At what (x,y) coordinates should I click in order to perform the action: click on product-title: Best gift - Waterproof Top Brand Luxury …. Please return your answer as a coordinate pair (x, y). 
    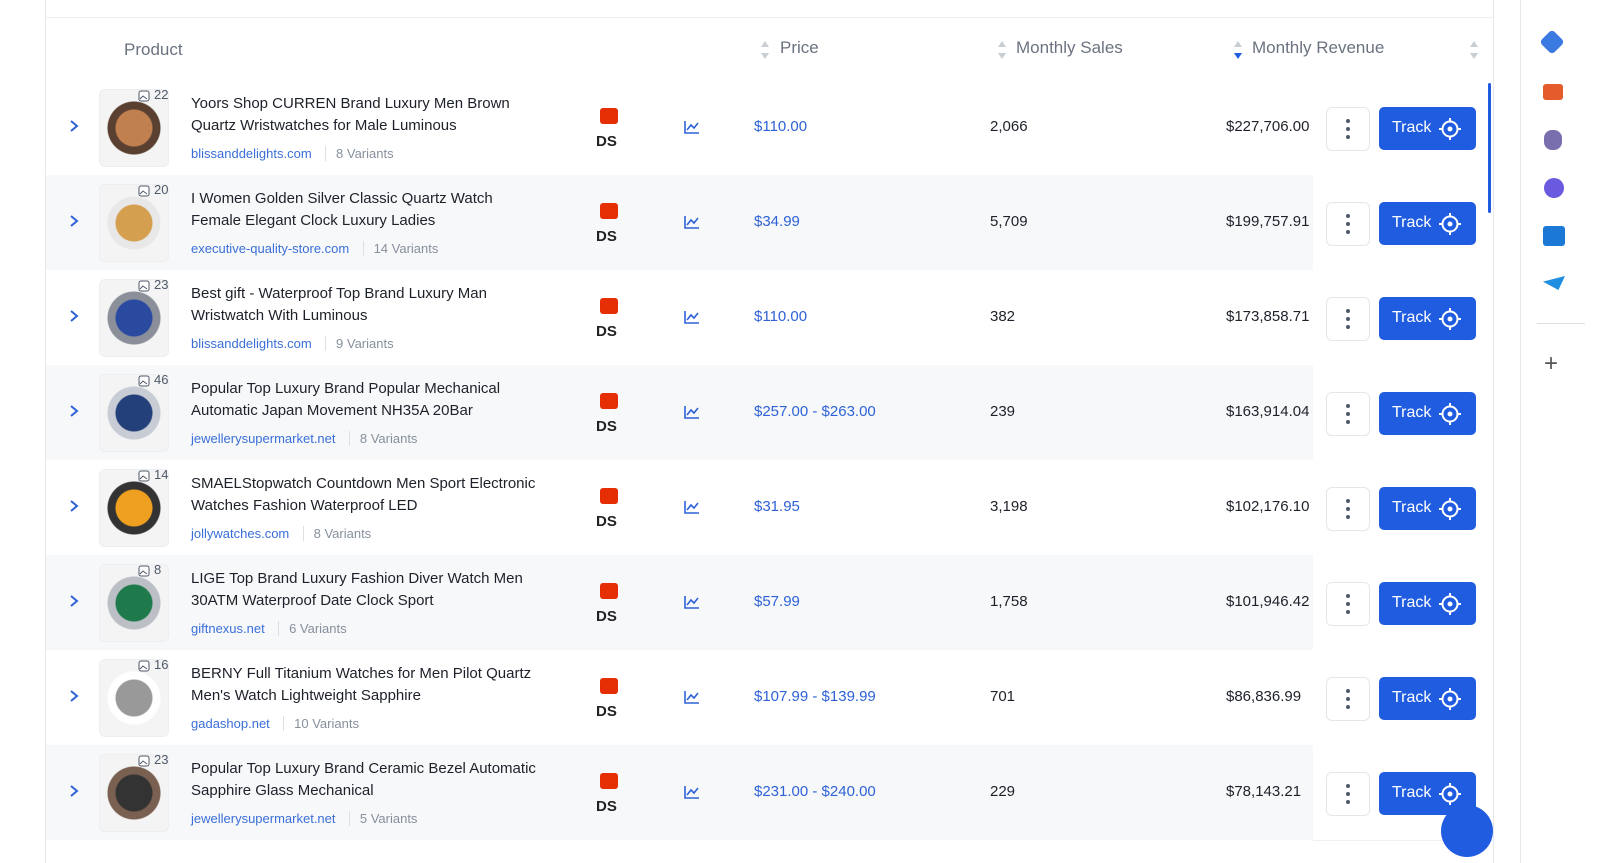
    Looking at the image, I should click on (339, 304).